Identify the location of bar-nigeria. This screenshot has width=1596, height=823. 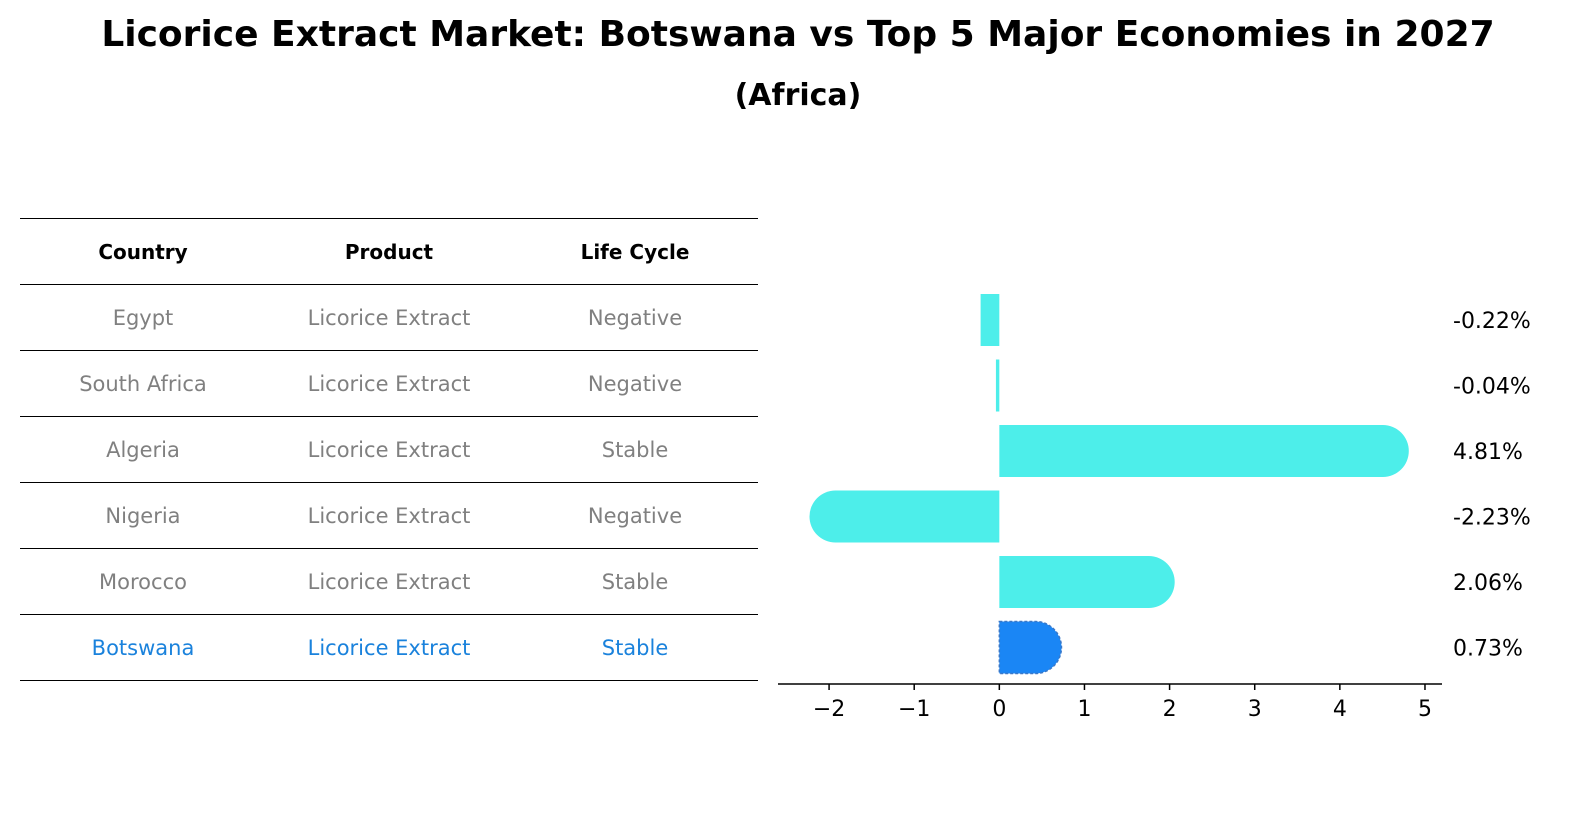
(904, 516).